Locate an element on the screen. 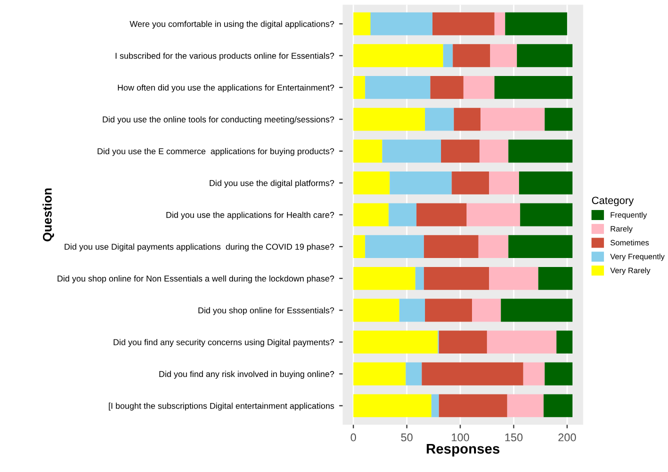 This screenshot has width=668, height=472. y-tick-label: Were you comfortable in using the digital applications? is located at coordinates (232, 24).